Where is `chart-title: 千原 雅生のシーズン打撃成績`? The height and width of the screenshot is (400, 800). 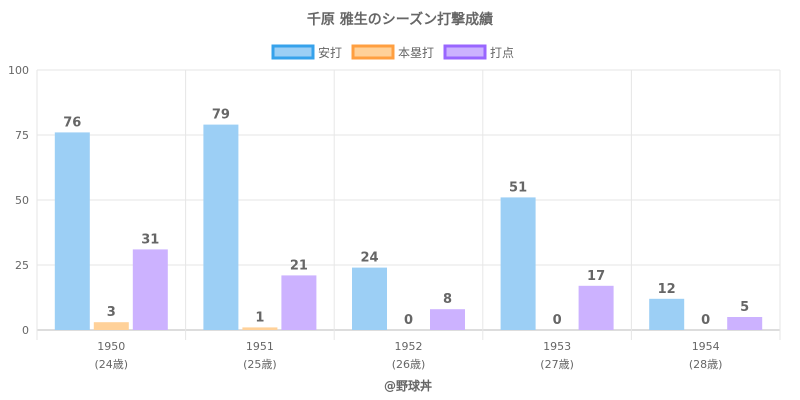 chart-title: 千原 雅生のシーズン打撃成績 is located at coordinates (400, 19).